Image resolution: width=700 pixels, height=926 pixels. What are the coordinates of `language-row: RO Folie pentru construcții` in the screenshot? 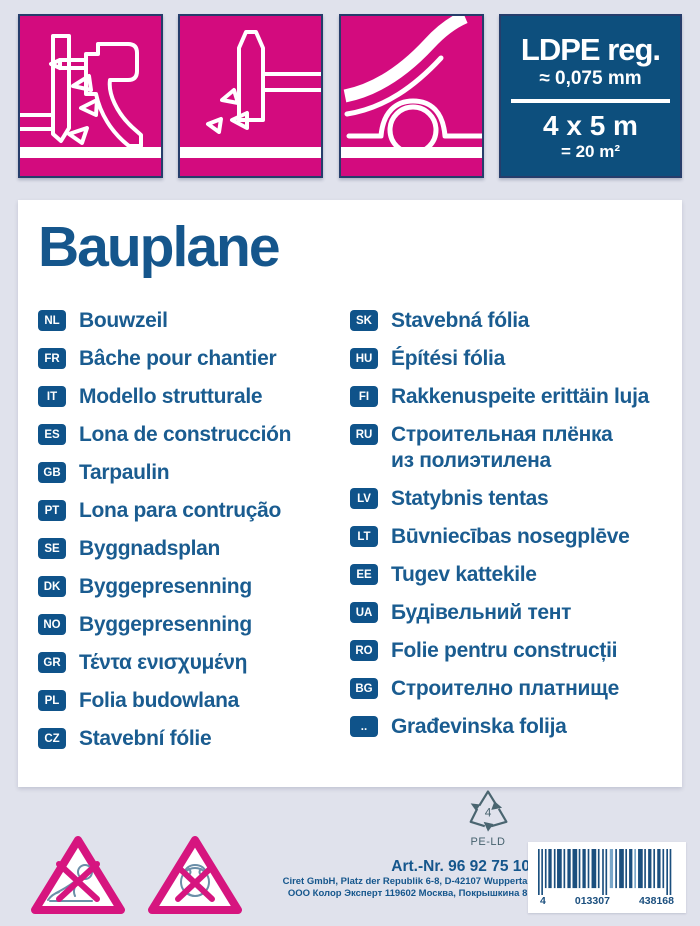 It's located at (506, 651).